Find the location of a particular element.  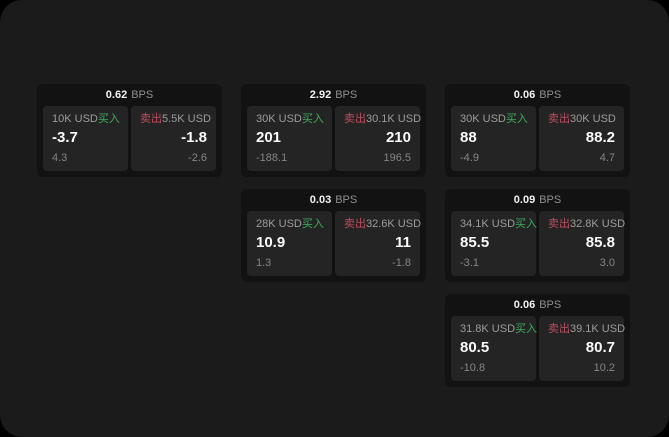

sell-tile: 卖出 30K USD 88.2 4.7 is located at coordinates (581, 138).